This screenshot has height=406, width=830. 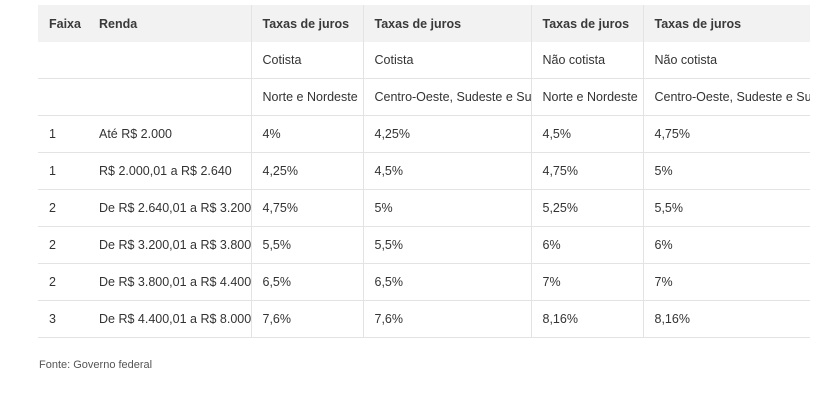 What do you see at coordinates (169, 208) in the screenshot?
I see `renda-cell: De R$ 2.640,01 a R$ 3.200` at bounding box center [169, 208].